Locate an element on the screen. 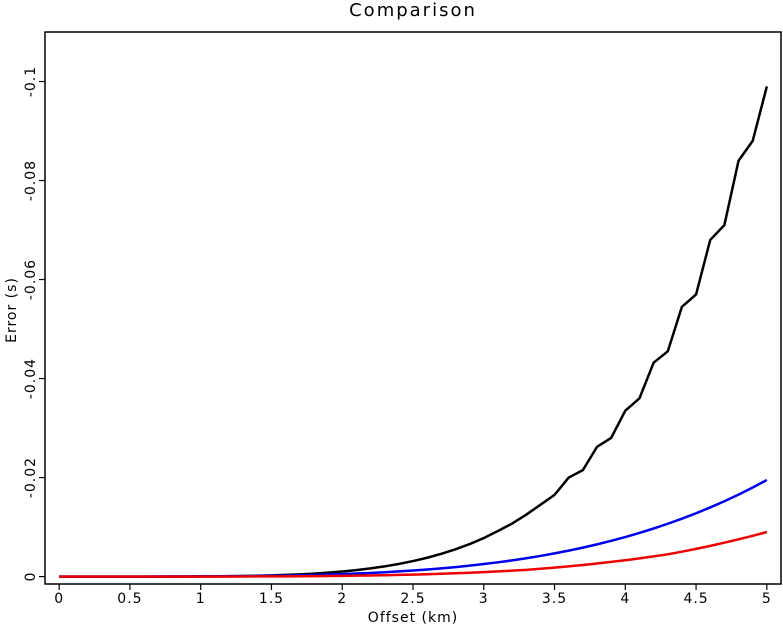 The image size is (783, 627). x-tick-label: 2 is located at coordinates (342, 599).